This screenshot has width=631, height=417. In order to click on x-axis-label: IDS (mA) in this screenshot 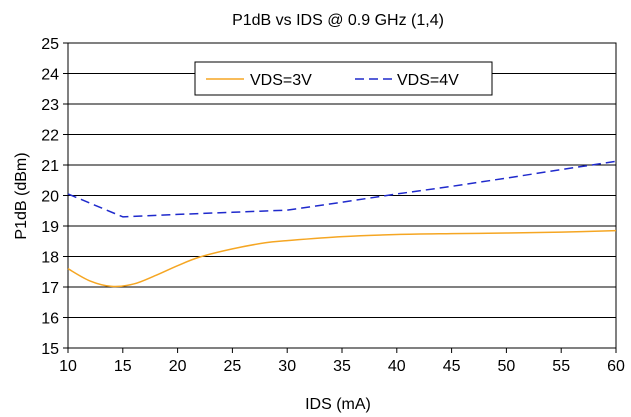, I will do `click(338, 404)`.